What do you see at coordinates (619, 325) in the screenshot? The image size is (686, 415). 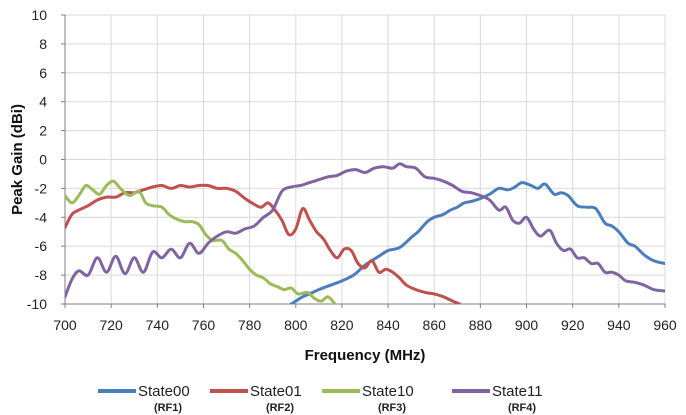 I see `x-tick-label: 940` at bounding box center [619, 325].